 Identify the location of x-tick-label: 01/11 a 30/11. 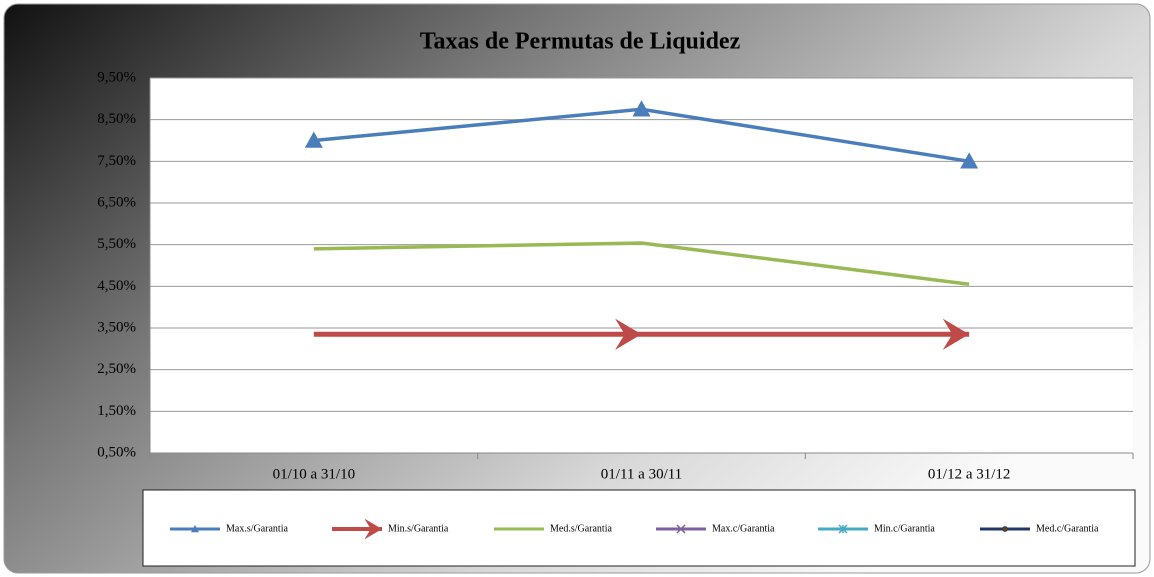
(641, 474).